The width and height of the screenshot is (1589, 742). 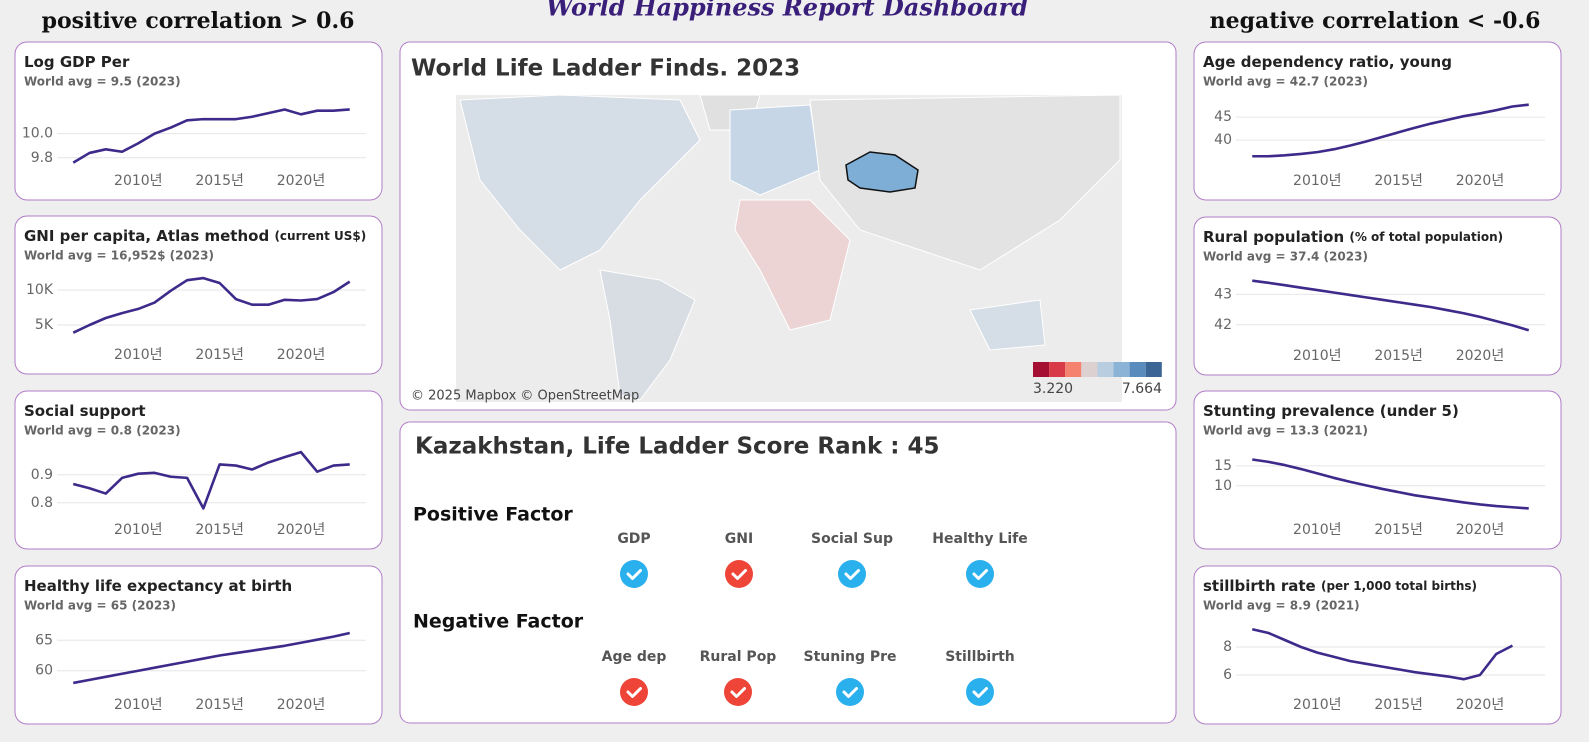 What do you see at coordinates (634, 657) in the screenshot?
I see `factor-label: Age dep` at bounding box center [634, 657].